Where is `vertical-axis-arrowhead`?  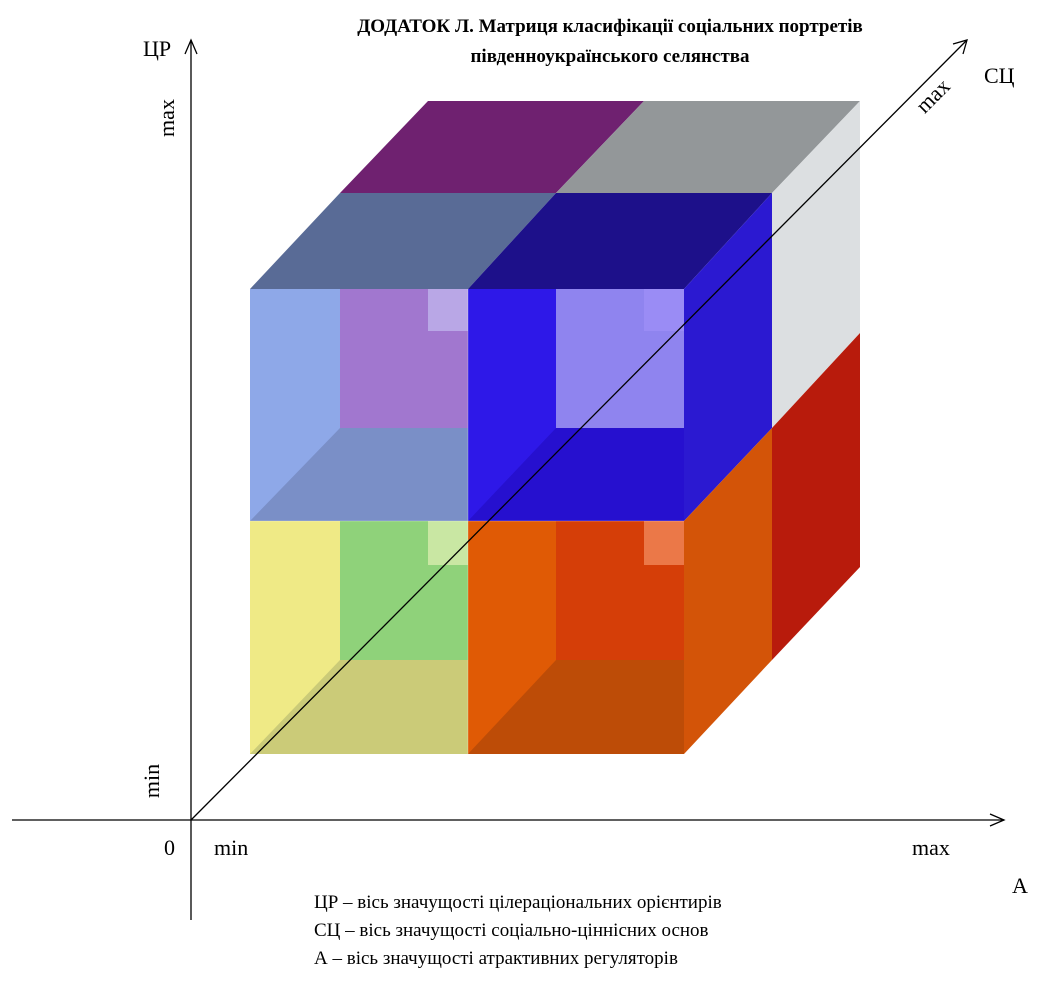
vertical-axis-arrowhead is located at coordinates (191, 46).